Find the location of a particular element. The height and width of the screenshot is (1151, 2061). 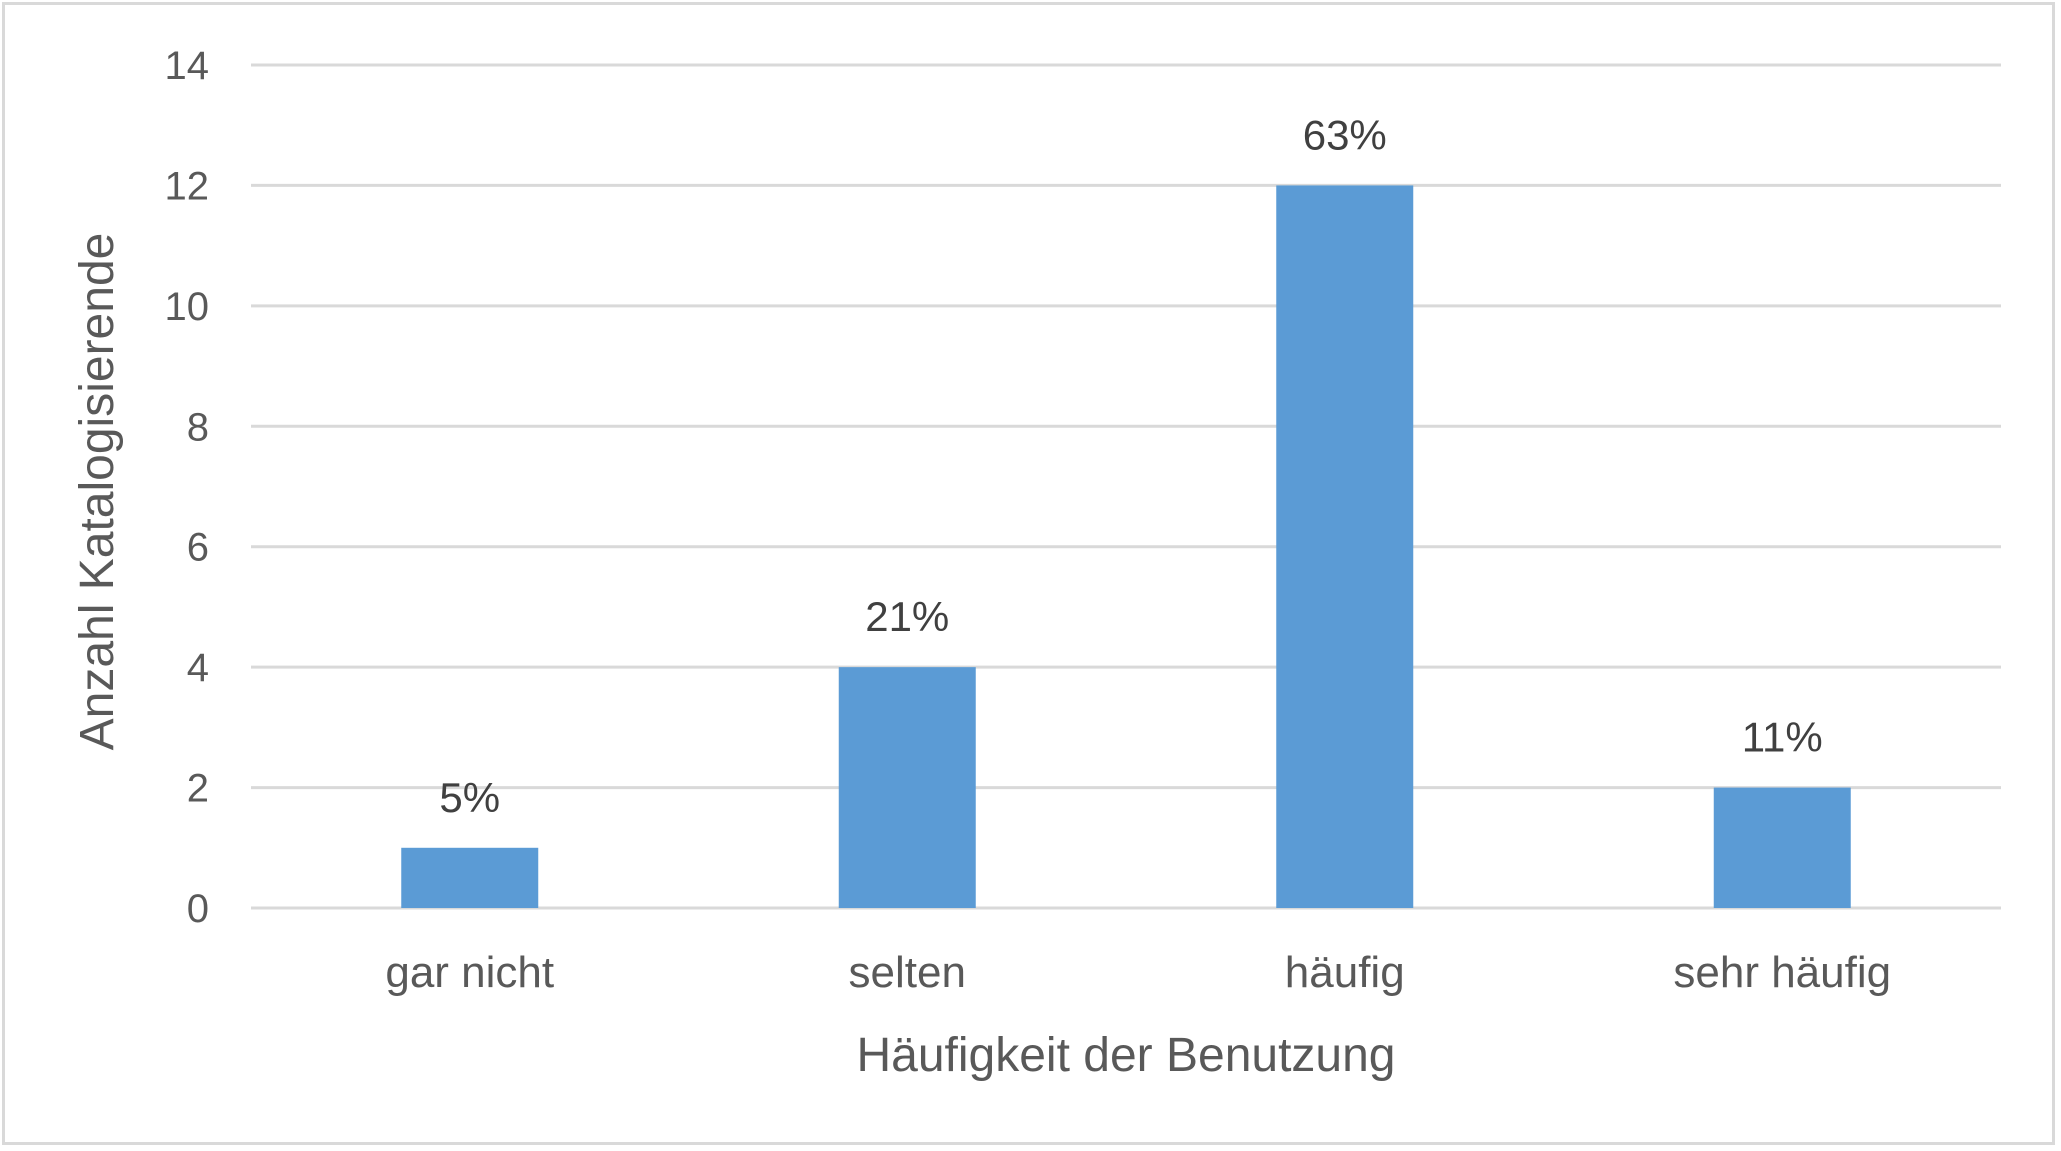

data-label: 5% is located at coordinates (469, 797).